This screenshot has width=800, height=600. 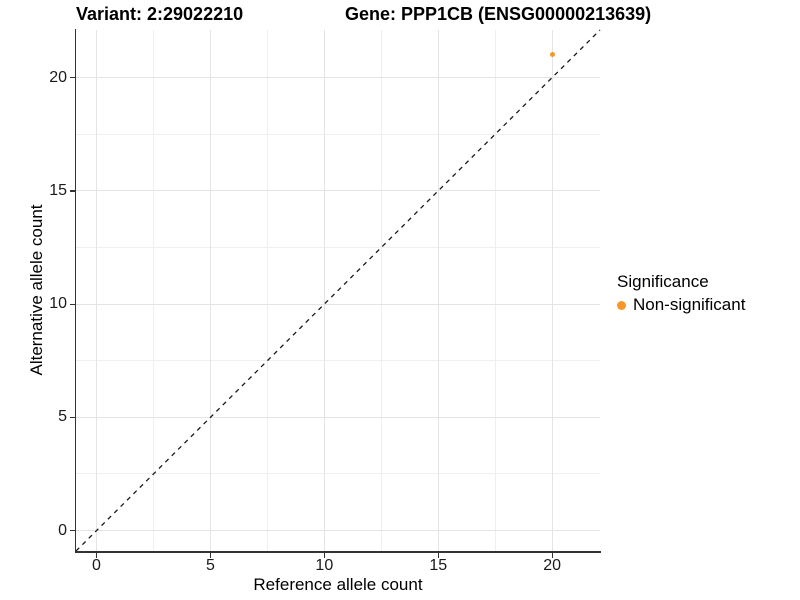 What do you see at coordinates (58, 77) in the screenshot?
I see `y-axis-tick-label: 20` at bounding box center [58, 77].